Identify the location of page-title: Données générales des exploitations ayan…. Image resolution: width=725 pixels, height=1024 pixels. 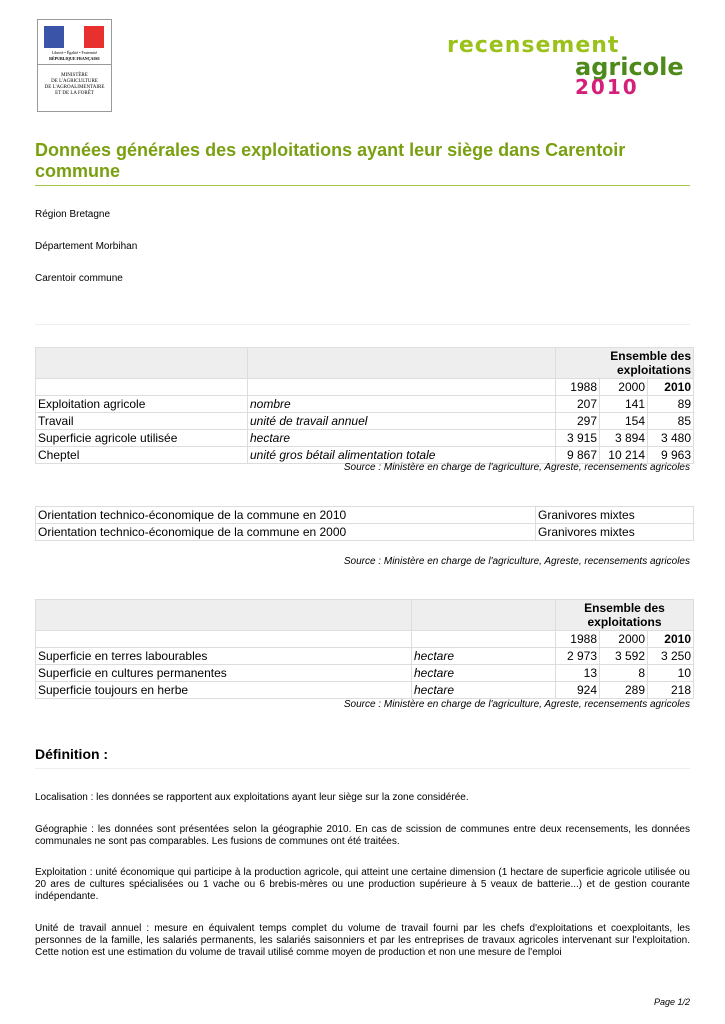
(330, 160).